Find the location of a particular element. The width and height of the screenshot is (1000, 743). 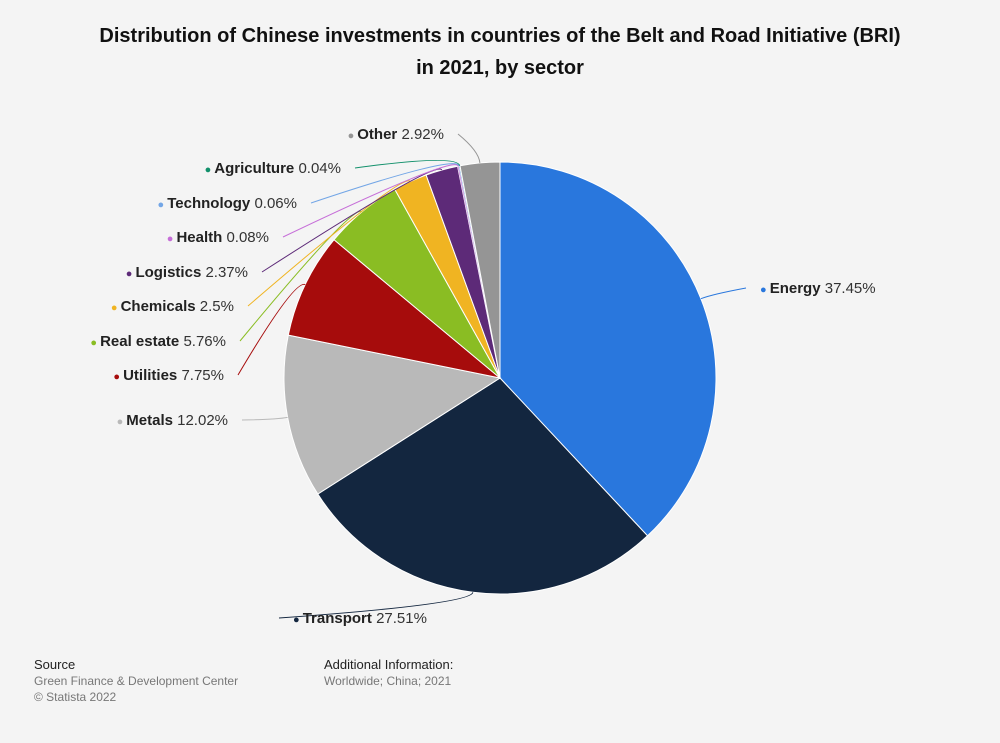

pie-slice-energy is located at coordinates (608, 349).